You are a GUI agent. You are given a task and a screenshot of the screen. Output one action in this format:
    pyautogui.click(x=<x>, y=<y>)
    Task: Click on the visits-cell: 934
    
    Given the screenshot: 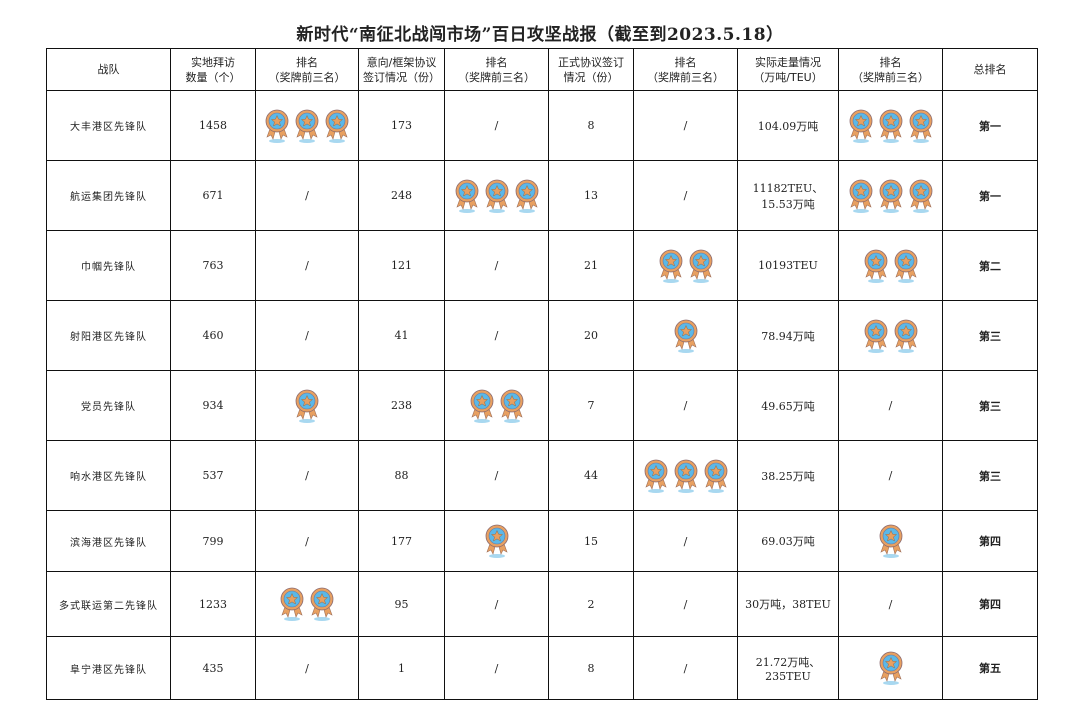 What is the action you would take?
    pyautogui.click(x=213, y=405)
    